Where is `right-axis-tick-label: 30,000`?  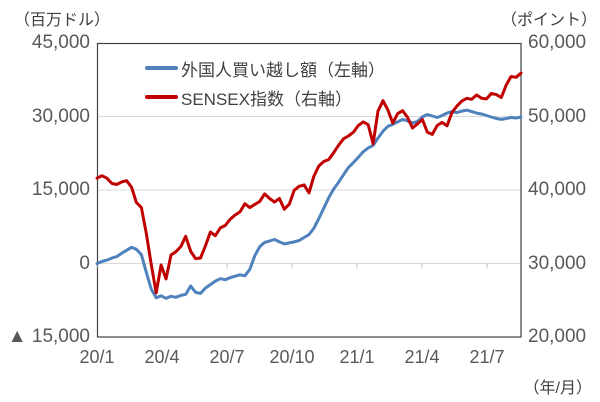
right-axis-tick-label: 30,000 is located at coordinates (557, 263).